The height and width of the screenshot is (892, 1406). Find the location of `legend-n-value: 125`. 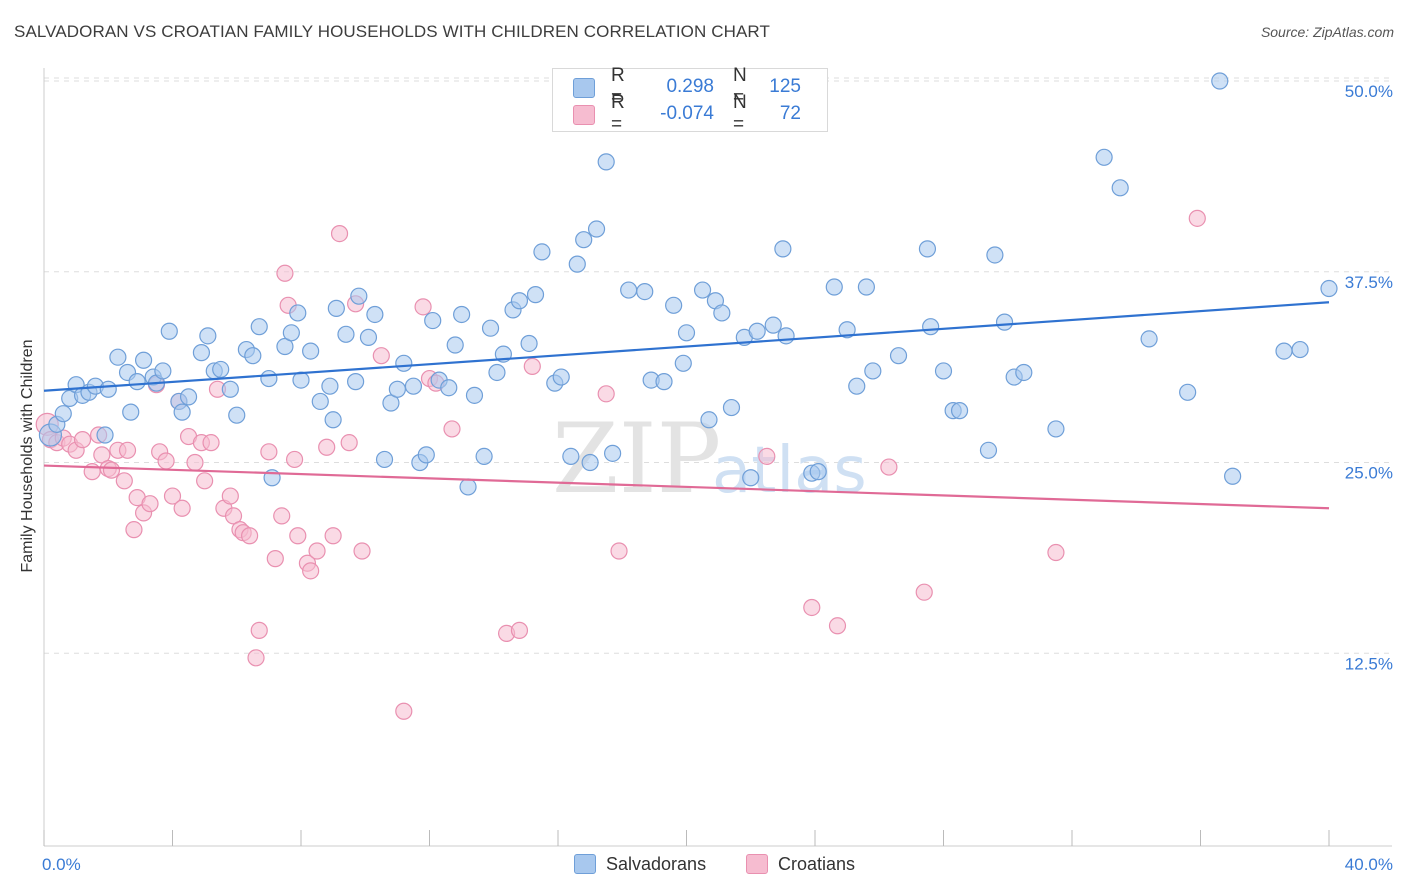

legend-n-value: 125 is located at coordinates (785, 86).